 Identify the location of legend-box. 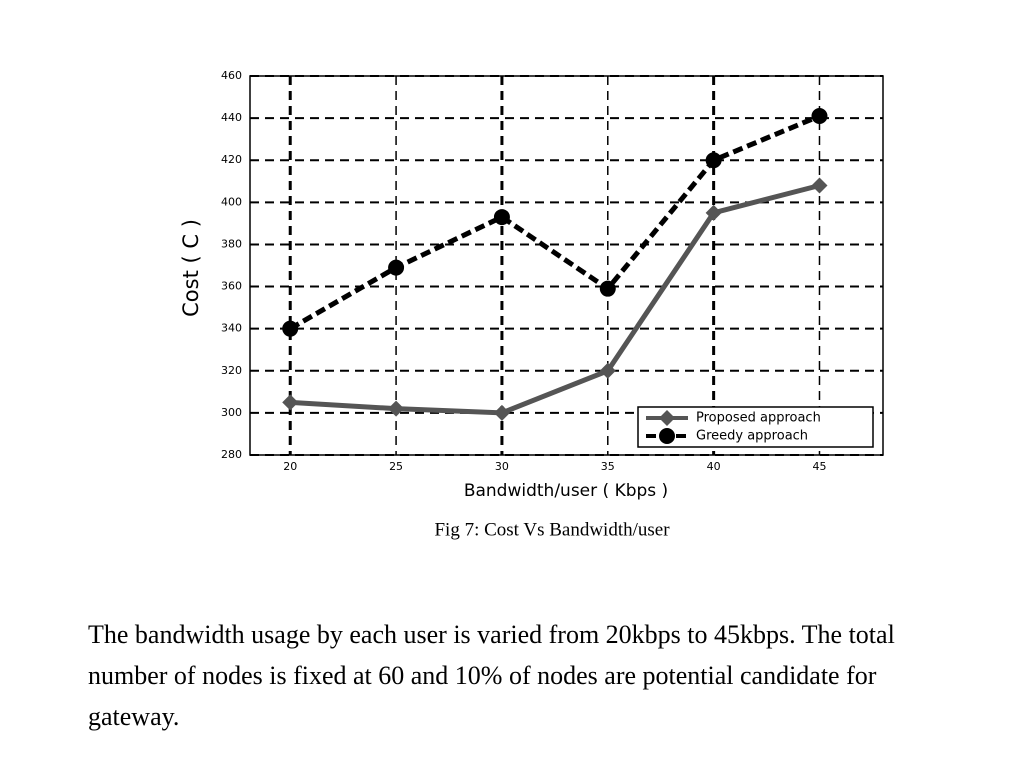
(755, 427).